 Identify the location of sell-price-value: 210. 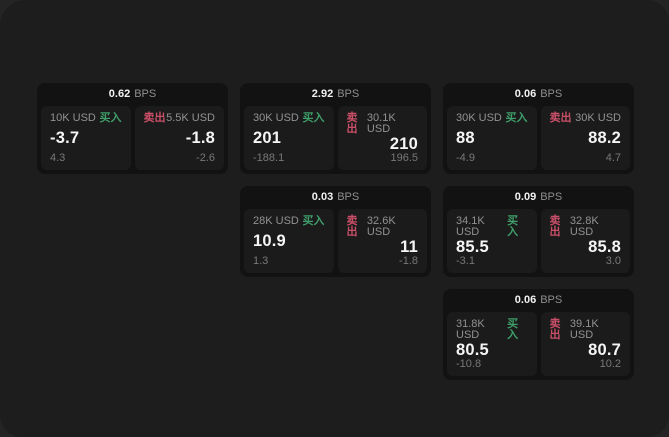
(403, 143).